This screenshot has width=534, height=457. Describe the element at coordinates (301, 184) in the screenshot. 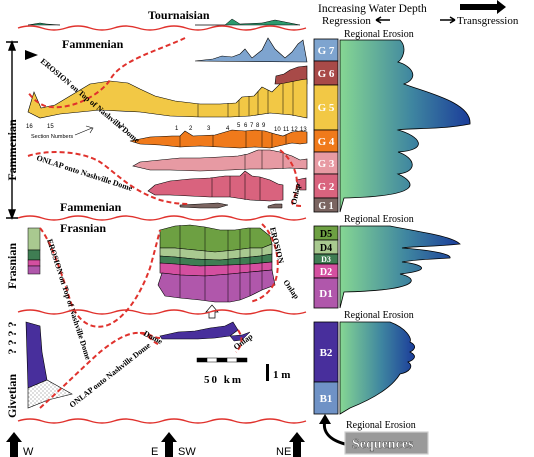

I see `g2-right-wedge` at that location.